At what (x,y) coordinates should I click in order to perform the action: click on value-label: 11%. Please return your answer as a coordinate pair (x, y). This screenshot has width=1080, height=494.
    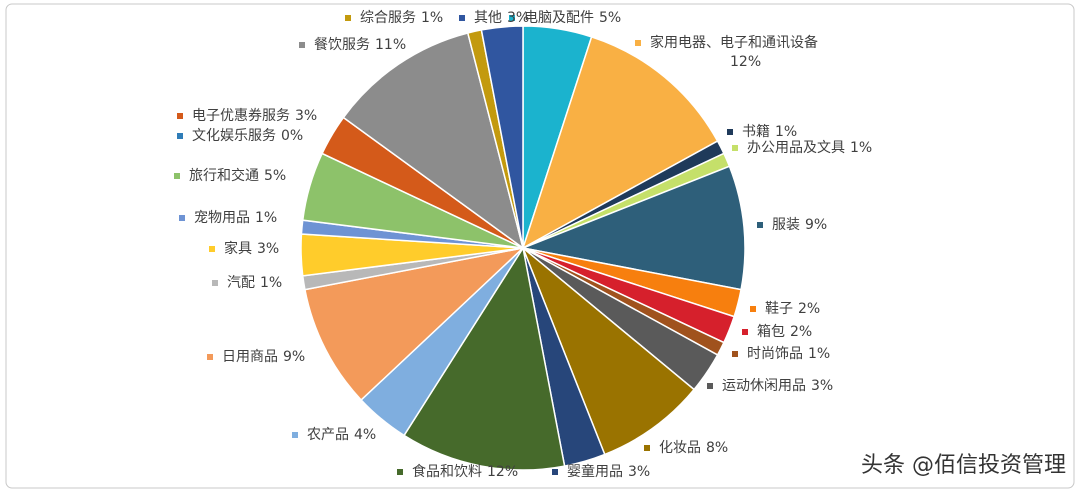
    Looking at the image, I should click on (390, 45).